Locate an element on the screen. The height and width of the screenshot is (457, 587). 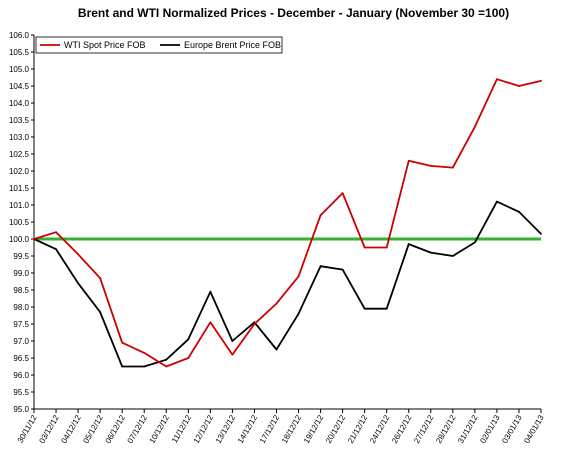
y-tick-label: 106.0 is located at coordinates (19, 35).